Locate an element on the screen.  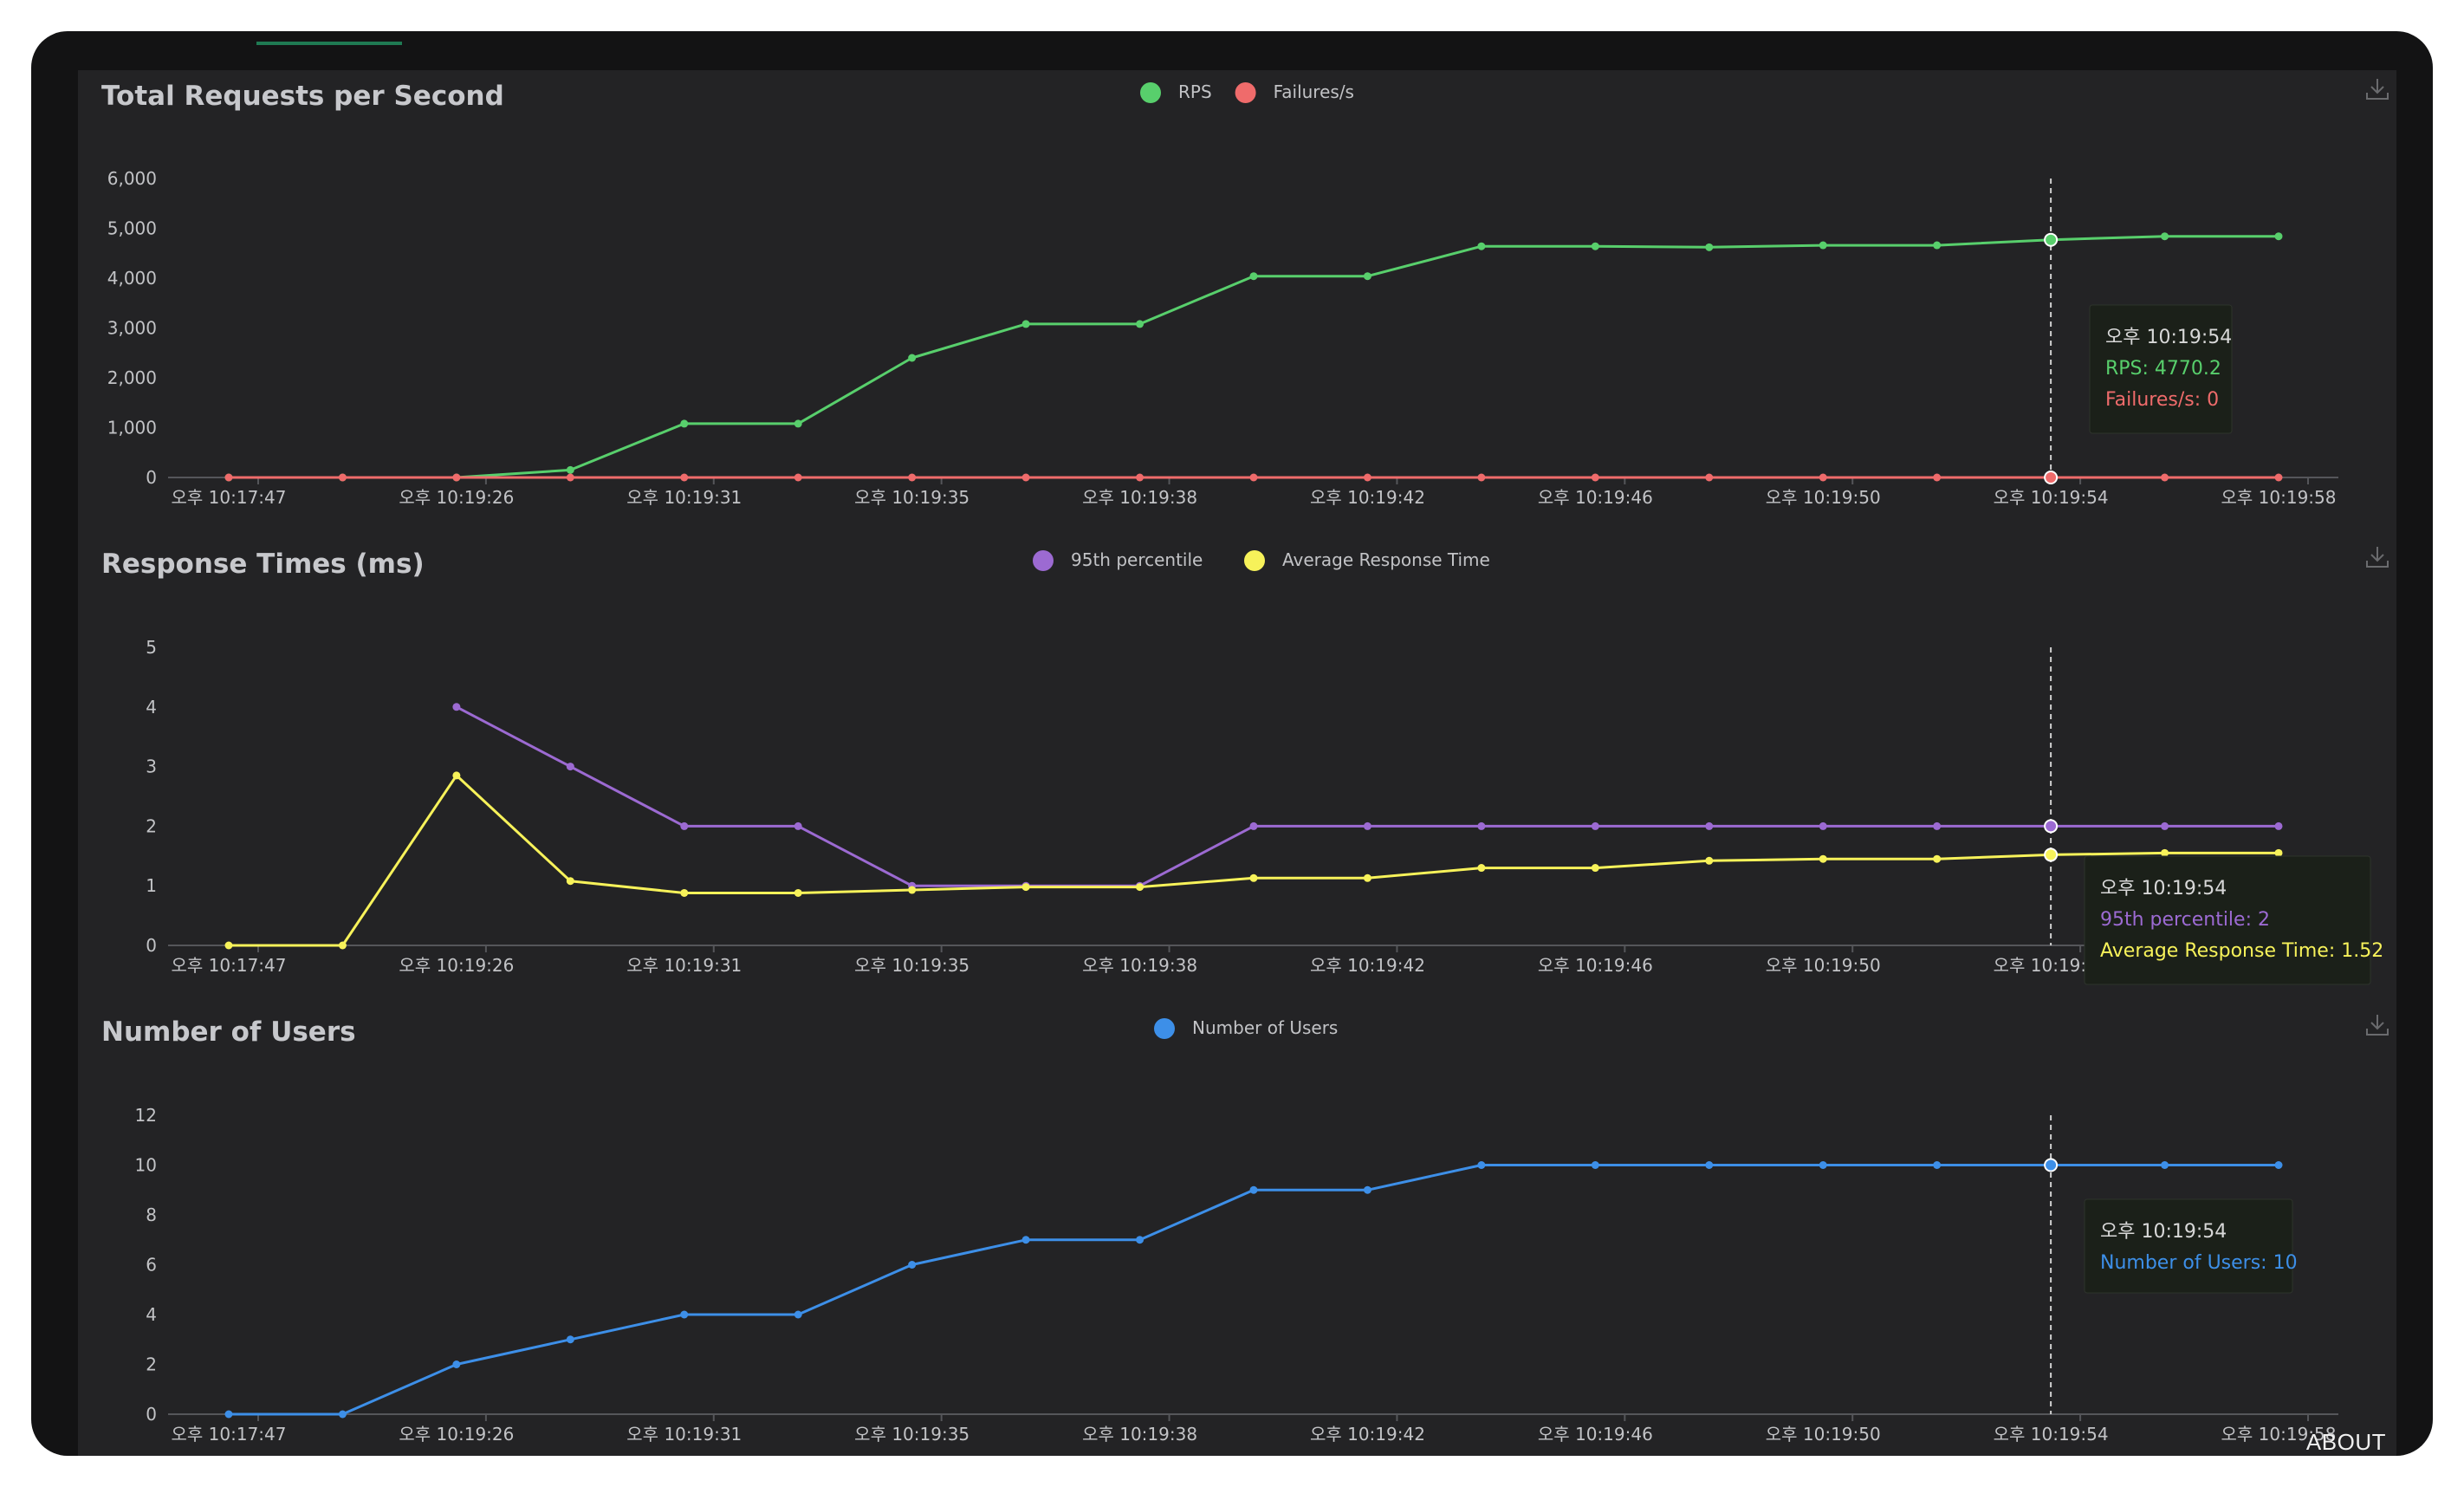
x-tick-label: 오후 10:17:47 is located at coordinates (230, 1434).